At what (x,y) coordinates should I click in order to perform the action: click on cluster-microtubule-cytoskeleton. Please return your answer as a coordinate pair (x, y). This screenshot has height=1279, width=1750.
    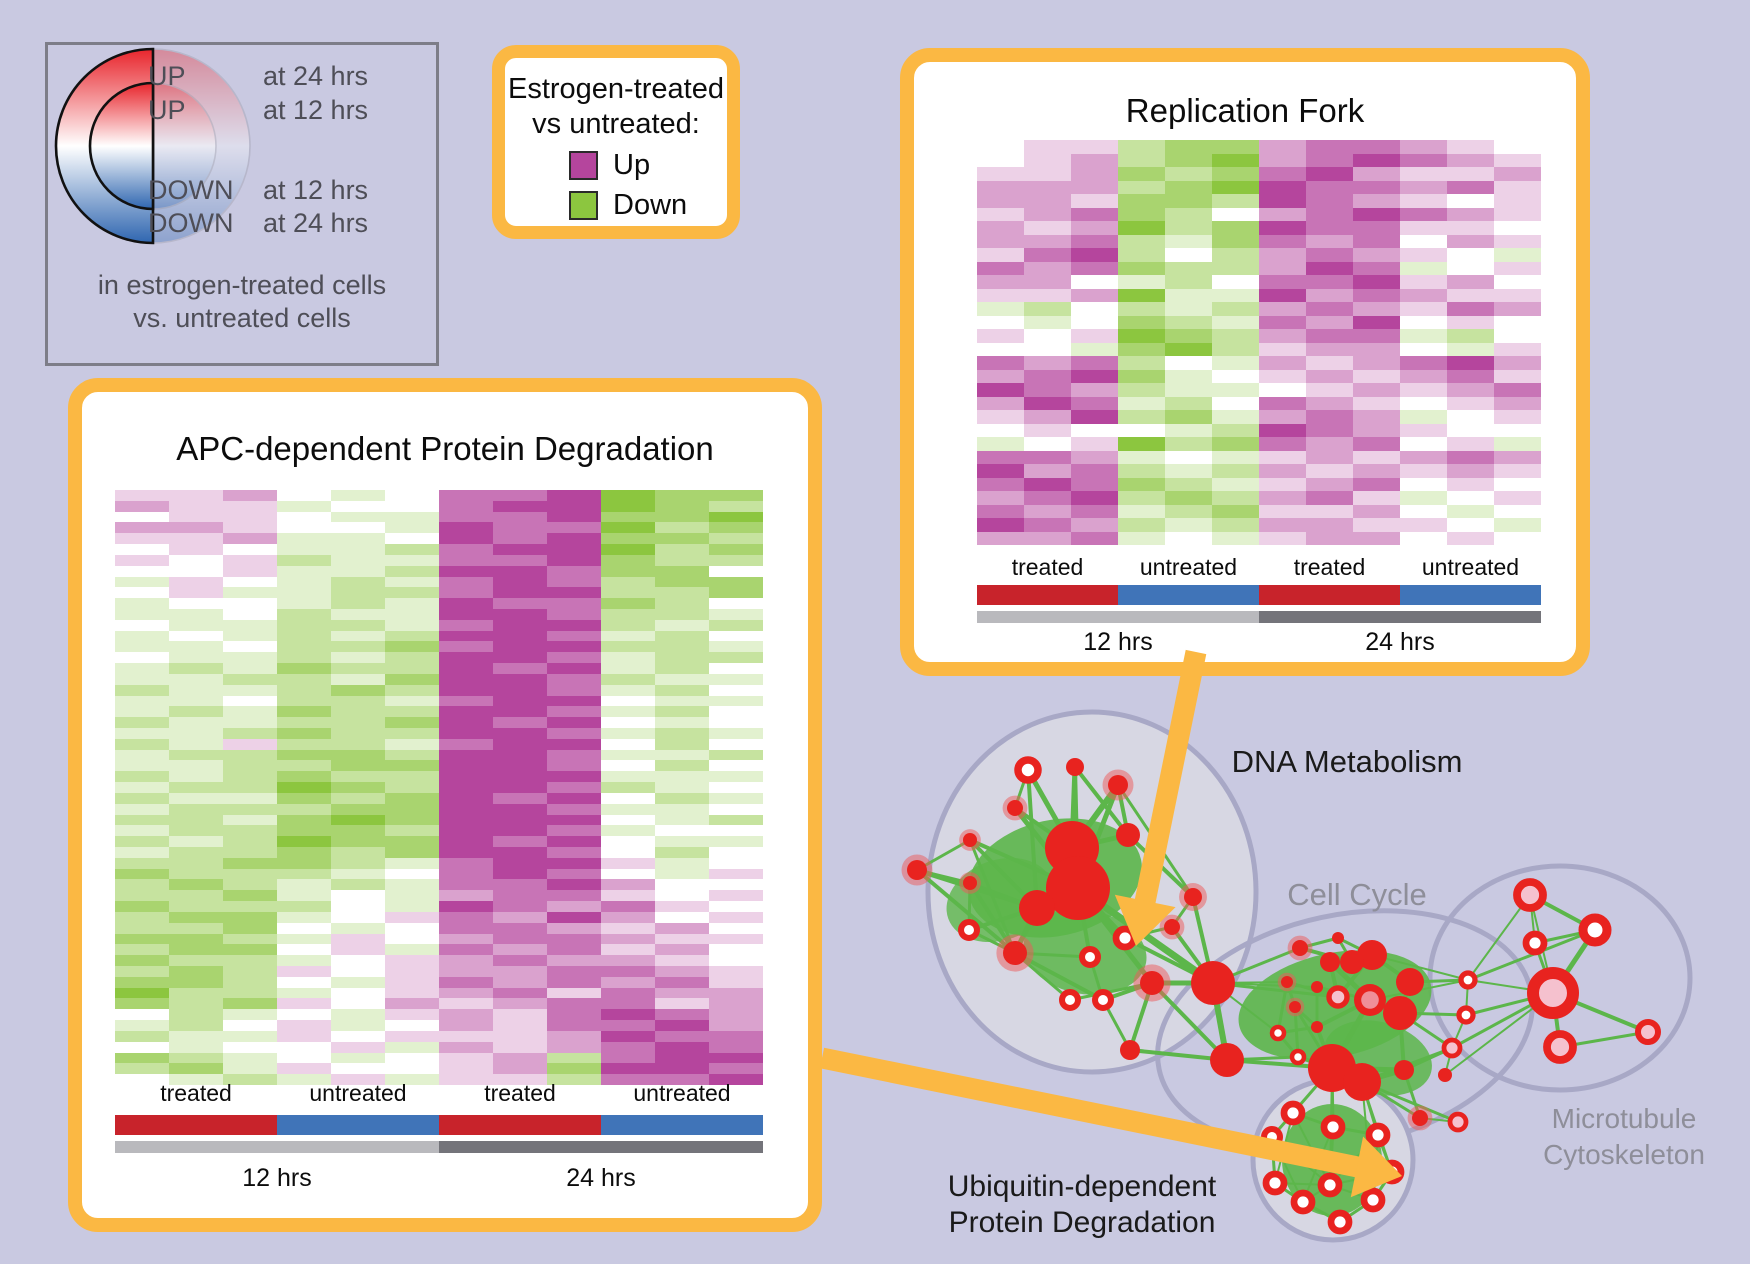
    Looking at the image, I should click on (1560, 978).